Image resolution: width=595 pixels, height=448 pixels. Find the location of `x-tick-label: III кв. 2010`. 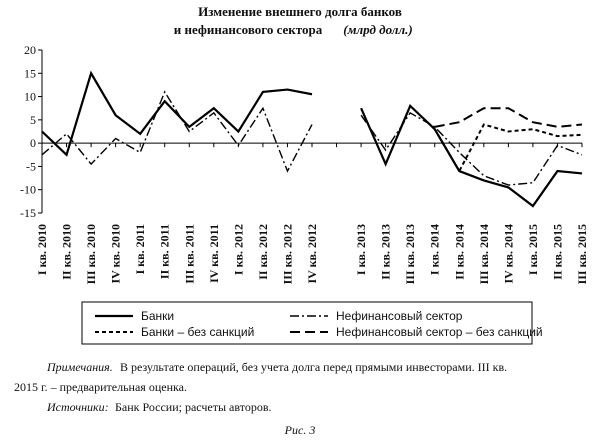

x-tick-label: III кв. 2010 is located at coordinates (91, 254).